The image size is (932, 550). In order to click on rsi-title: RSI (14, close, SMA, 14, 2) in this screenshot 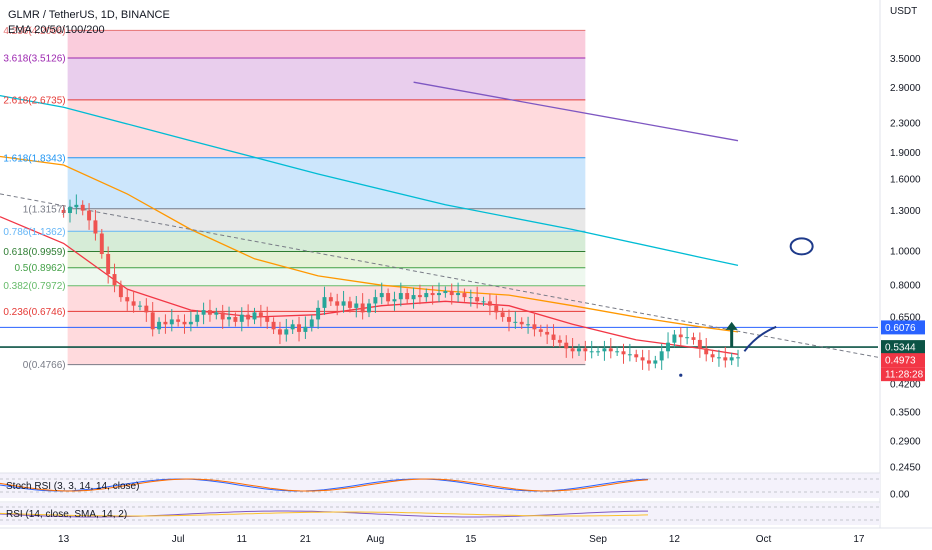, I will do `click(66, 514)`.